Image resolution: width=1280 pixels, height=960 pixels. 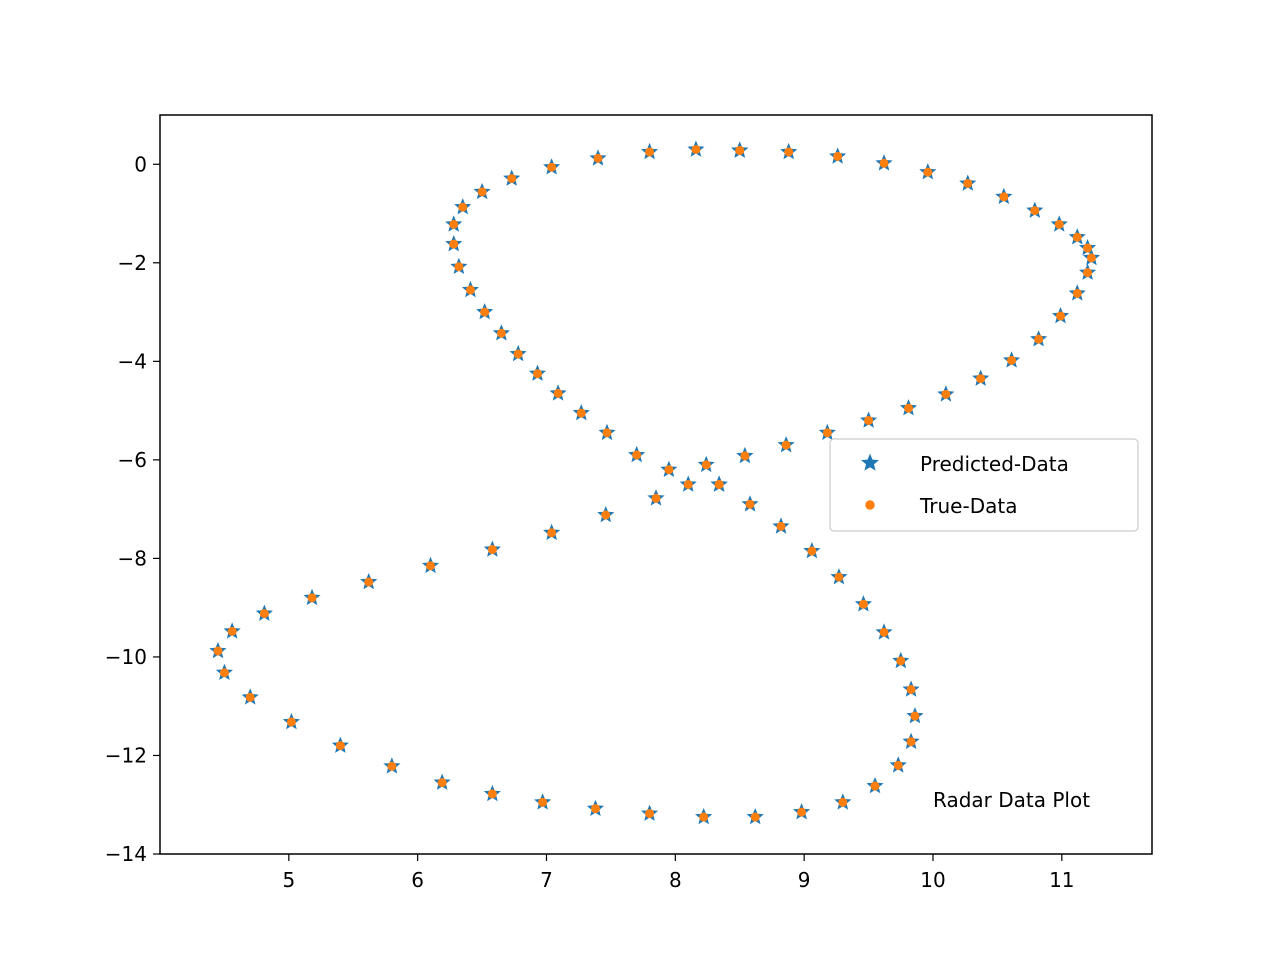 I want to click on legend-box, so click(x=984, y=485).